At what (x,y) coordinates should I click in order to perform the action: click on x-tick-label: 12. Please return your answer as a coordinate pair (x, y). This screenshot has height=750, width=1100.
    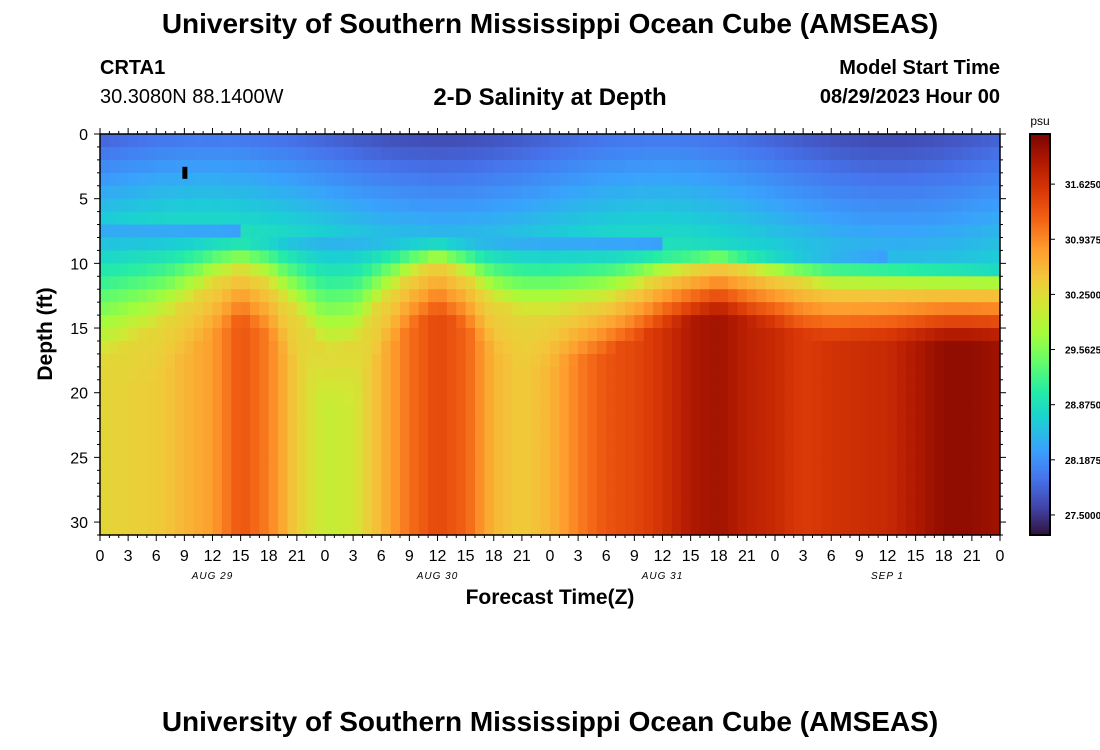
    Looking at the image, I should click on (213, 556).